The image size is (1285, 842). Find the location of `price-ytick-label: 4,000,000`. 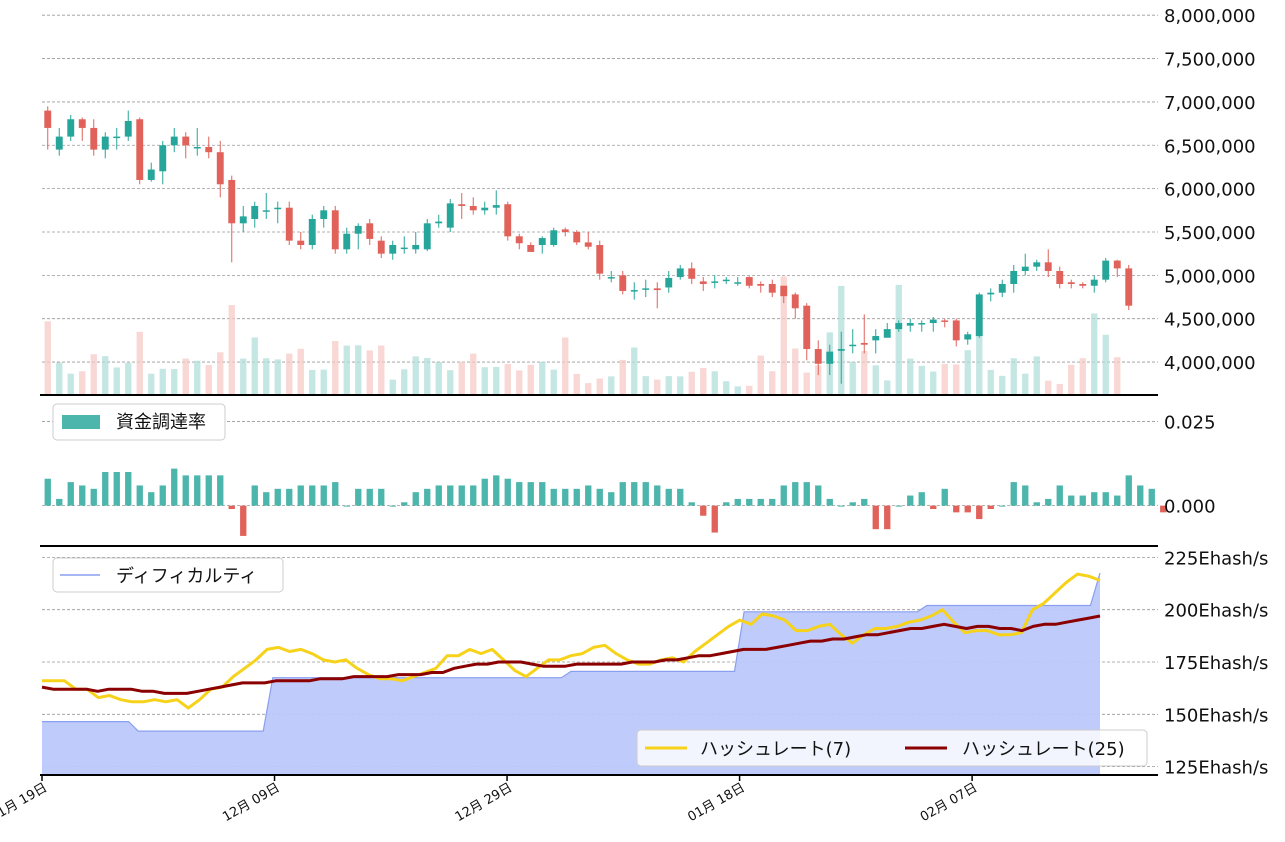

price-ytick-label: 4,000,000 is located at coordinates (1210, 363).